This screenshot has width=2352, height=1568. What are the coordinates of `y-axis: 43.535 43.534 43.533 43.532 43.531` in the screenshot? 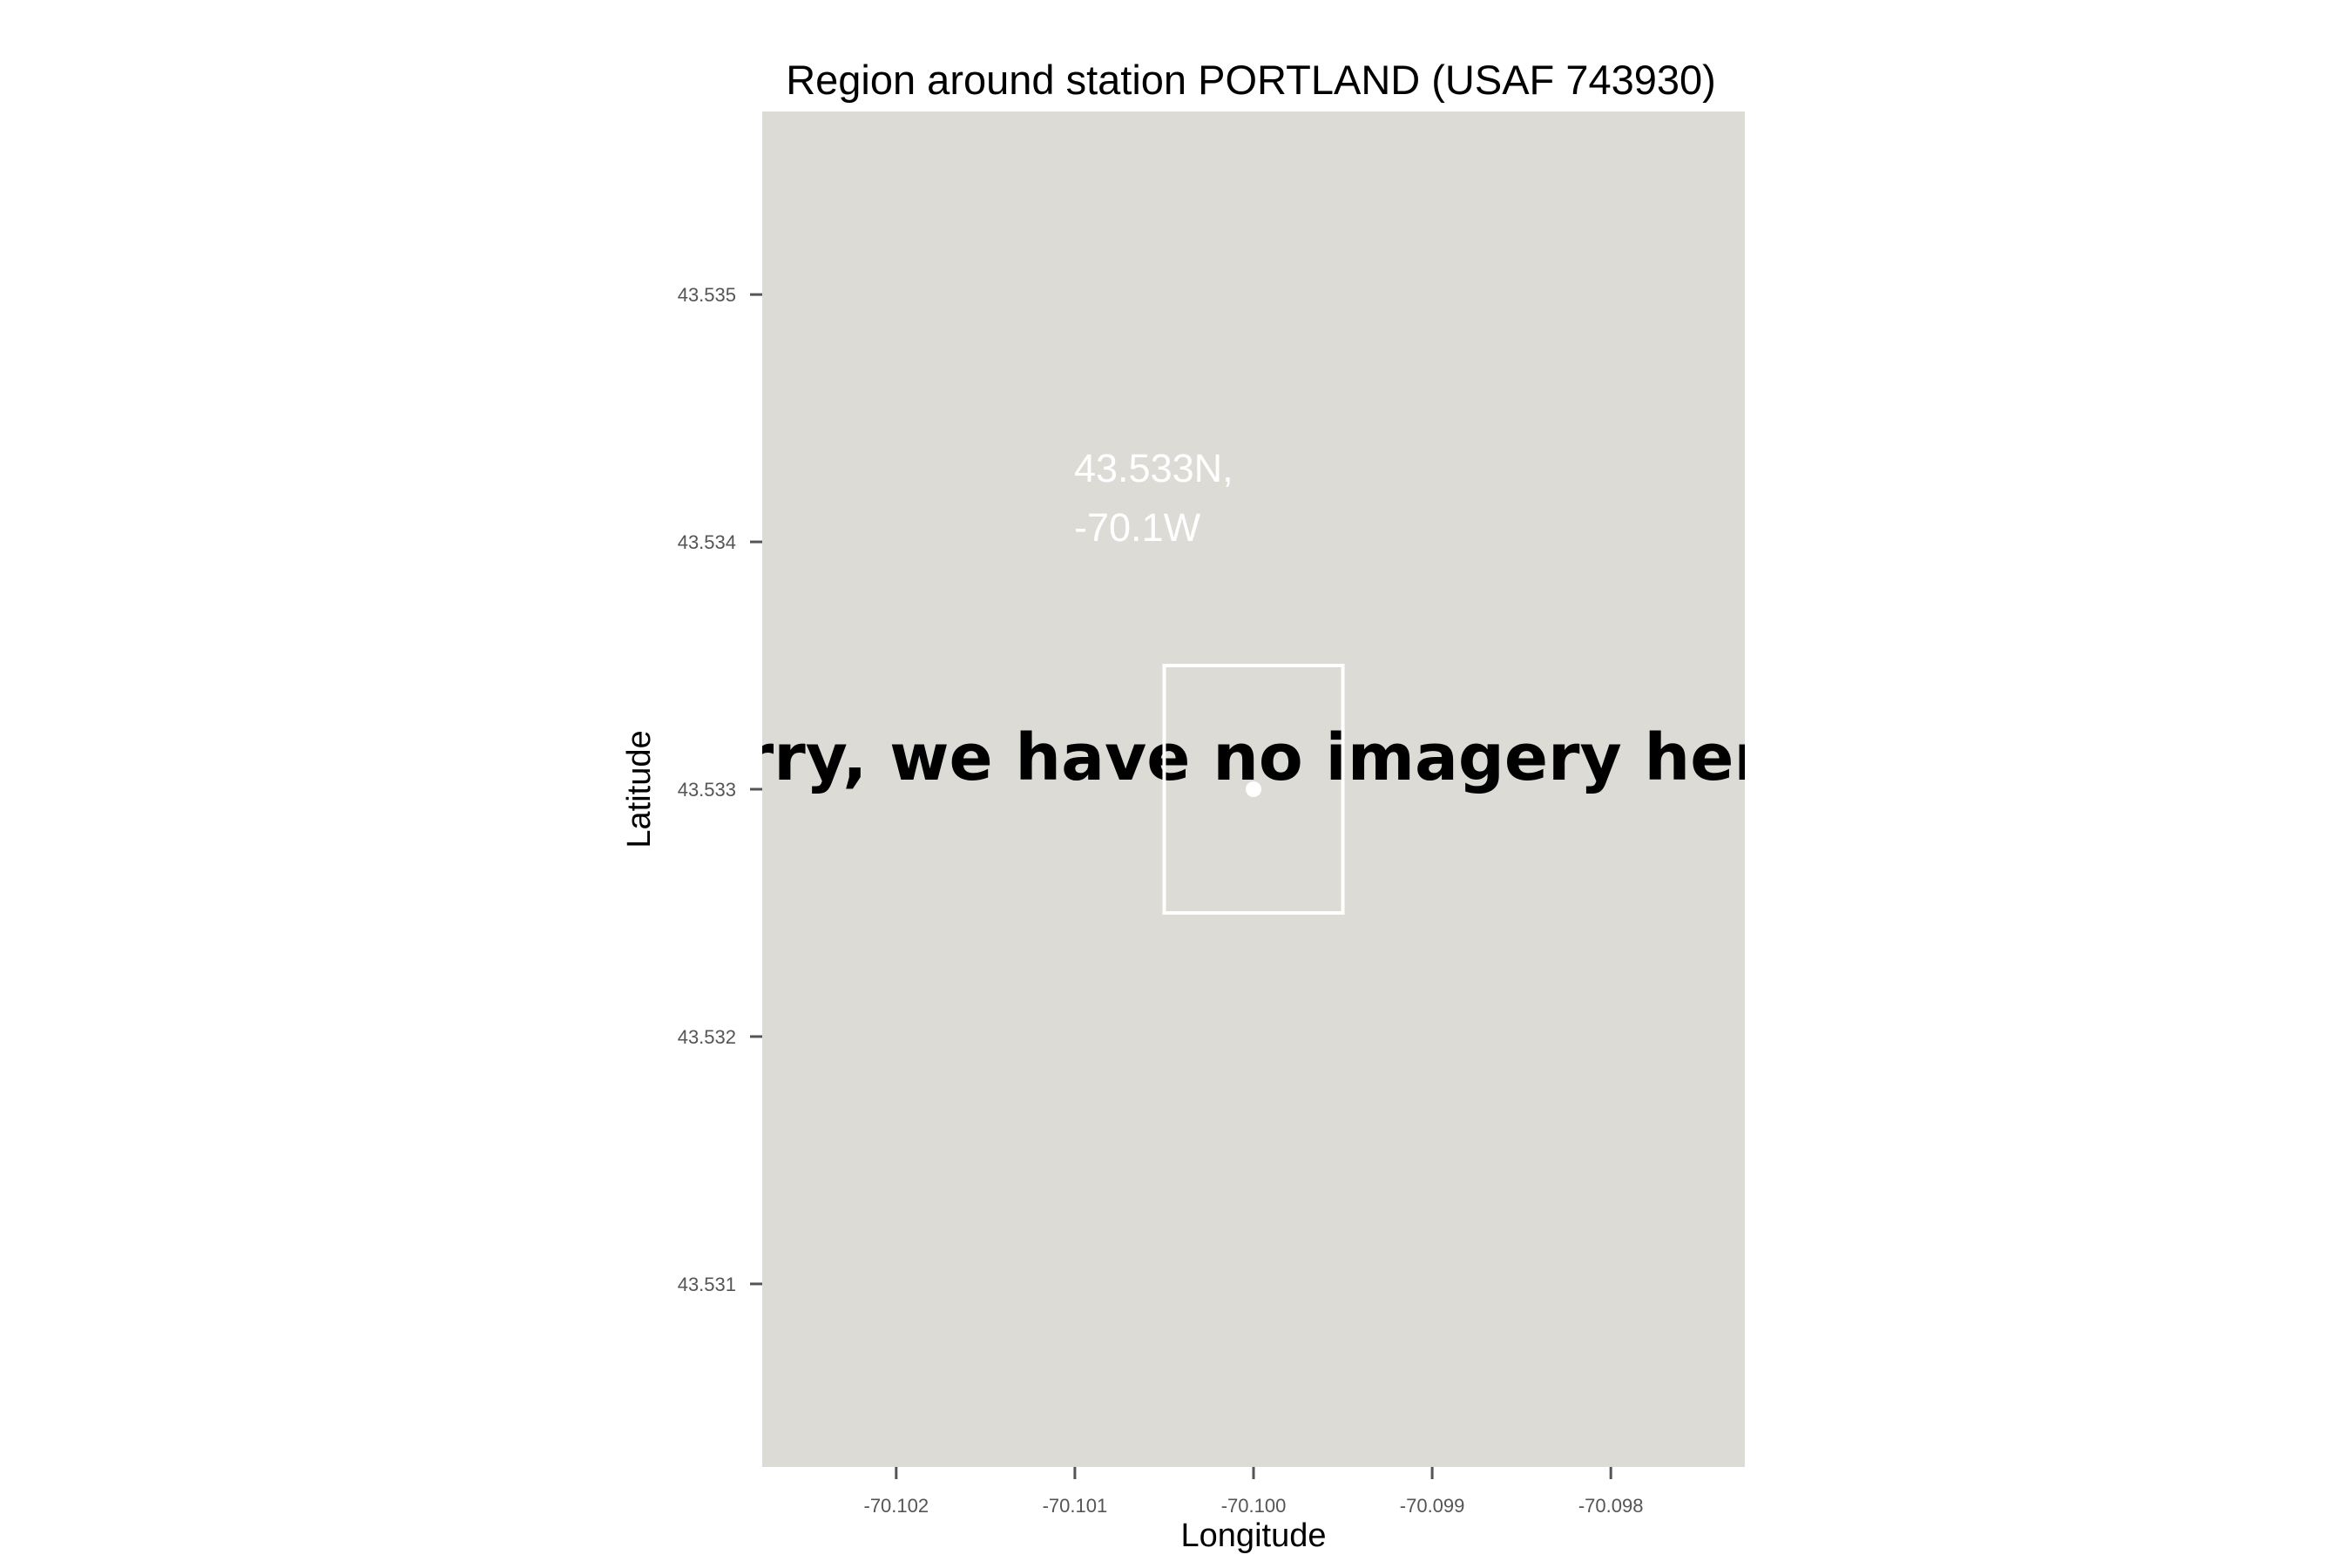 It's located at (720, 790).